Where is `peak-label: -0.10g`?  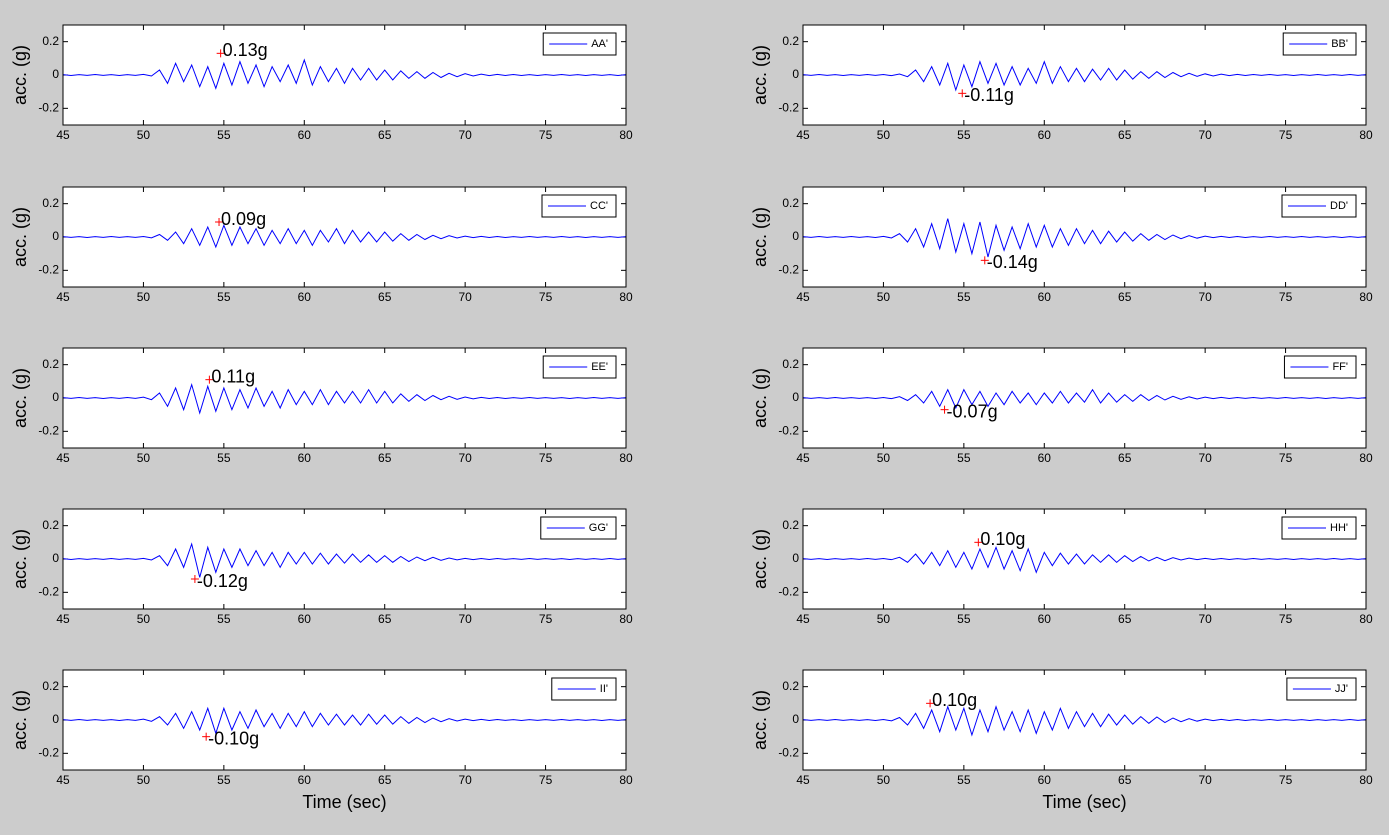 peak-label: -0.10g is located at coordinates (233, 738).